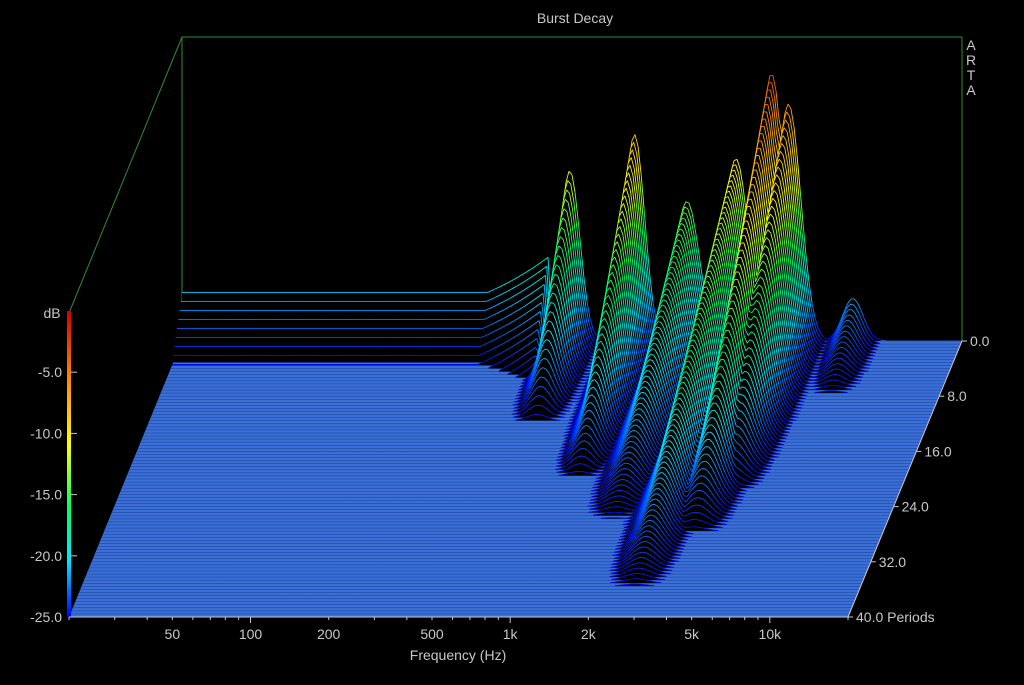  What do you see at coordinates (125, 175) in the screenshot?
I see `frame-left-diagonal` at bounding box center [125, 175].